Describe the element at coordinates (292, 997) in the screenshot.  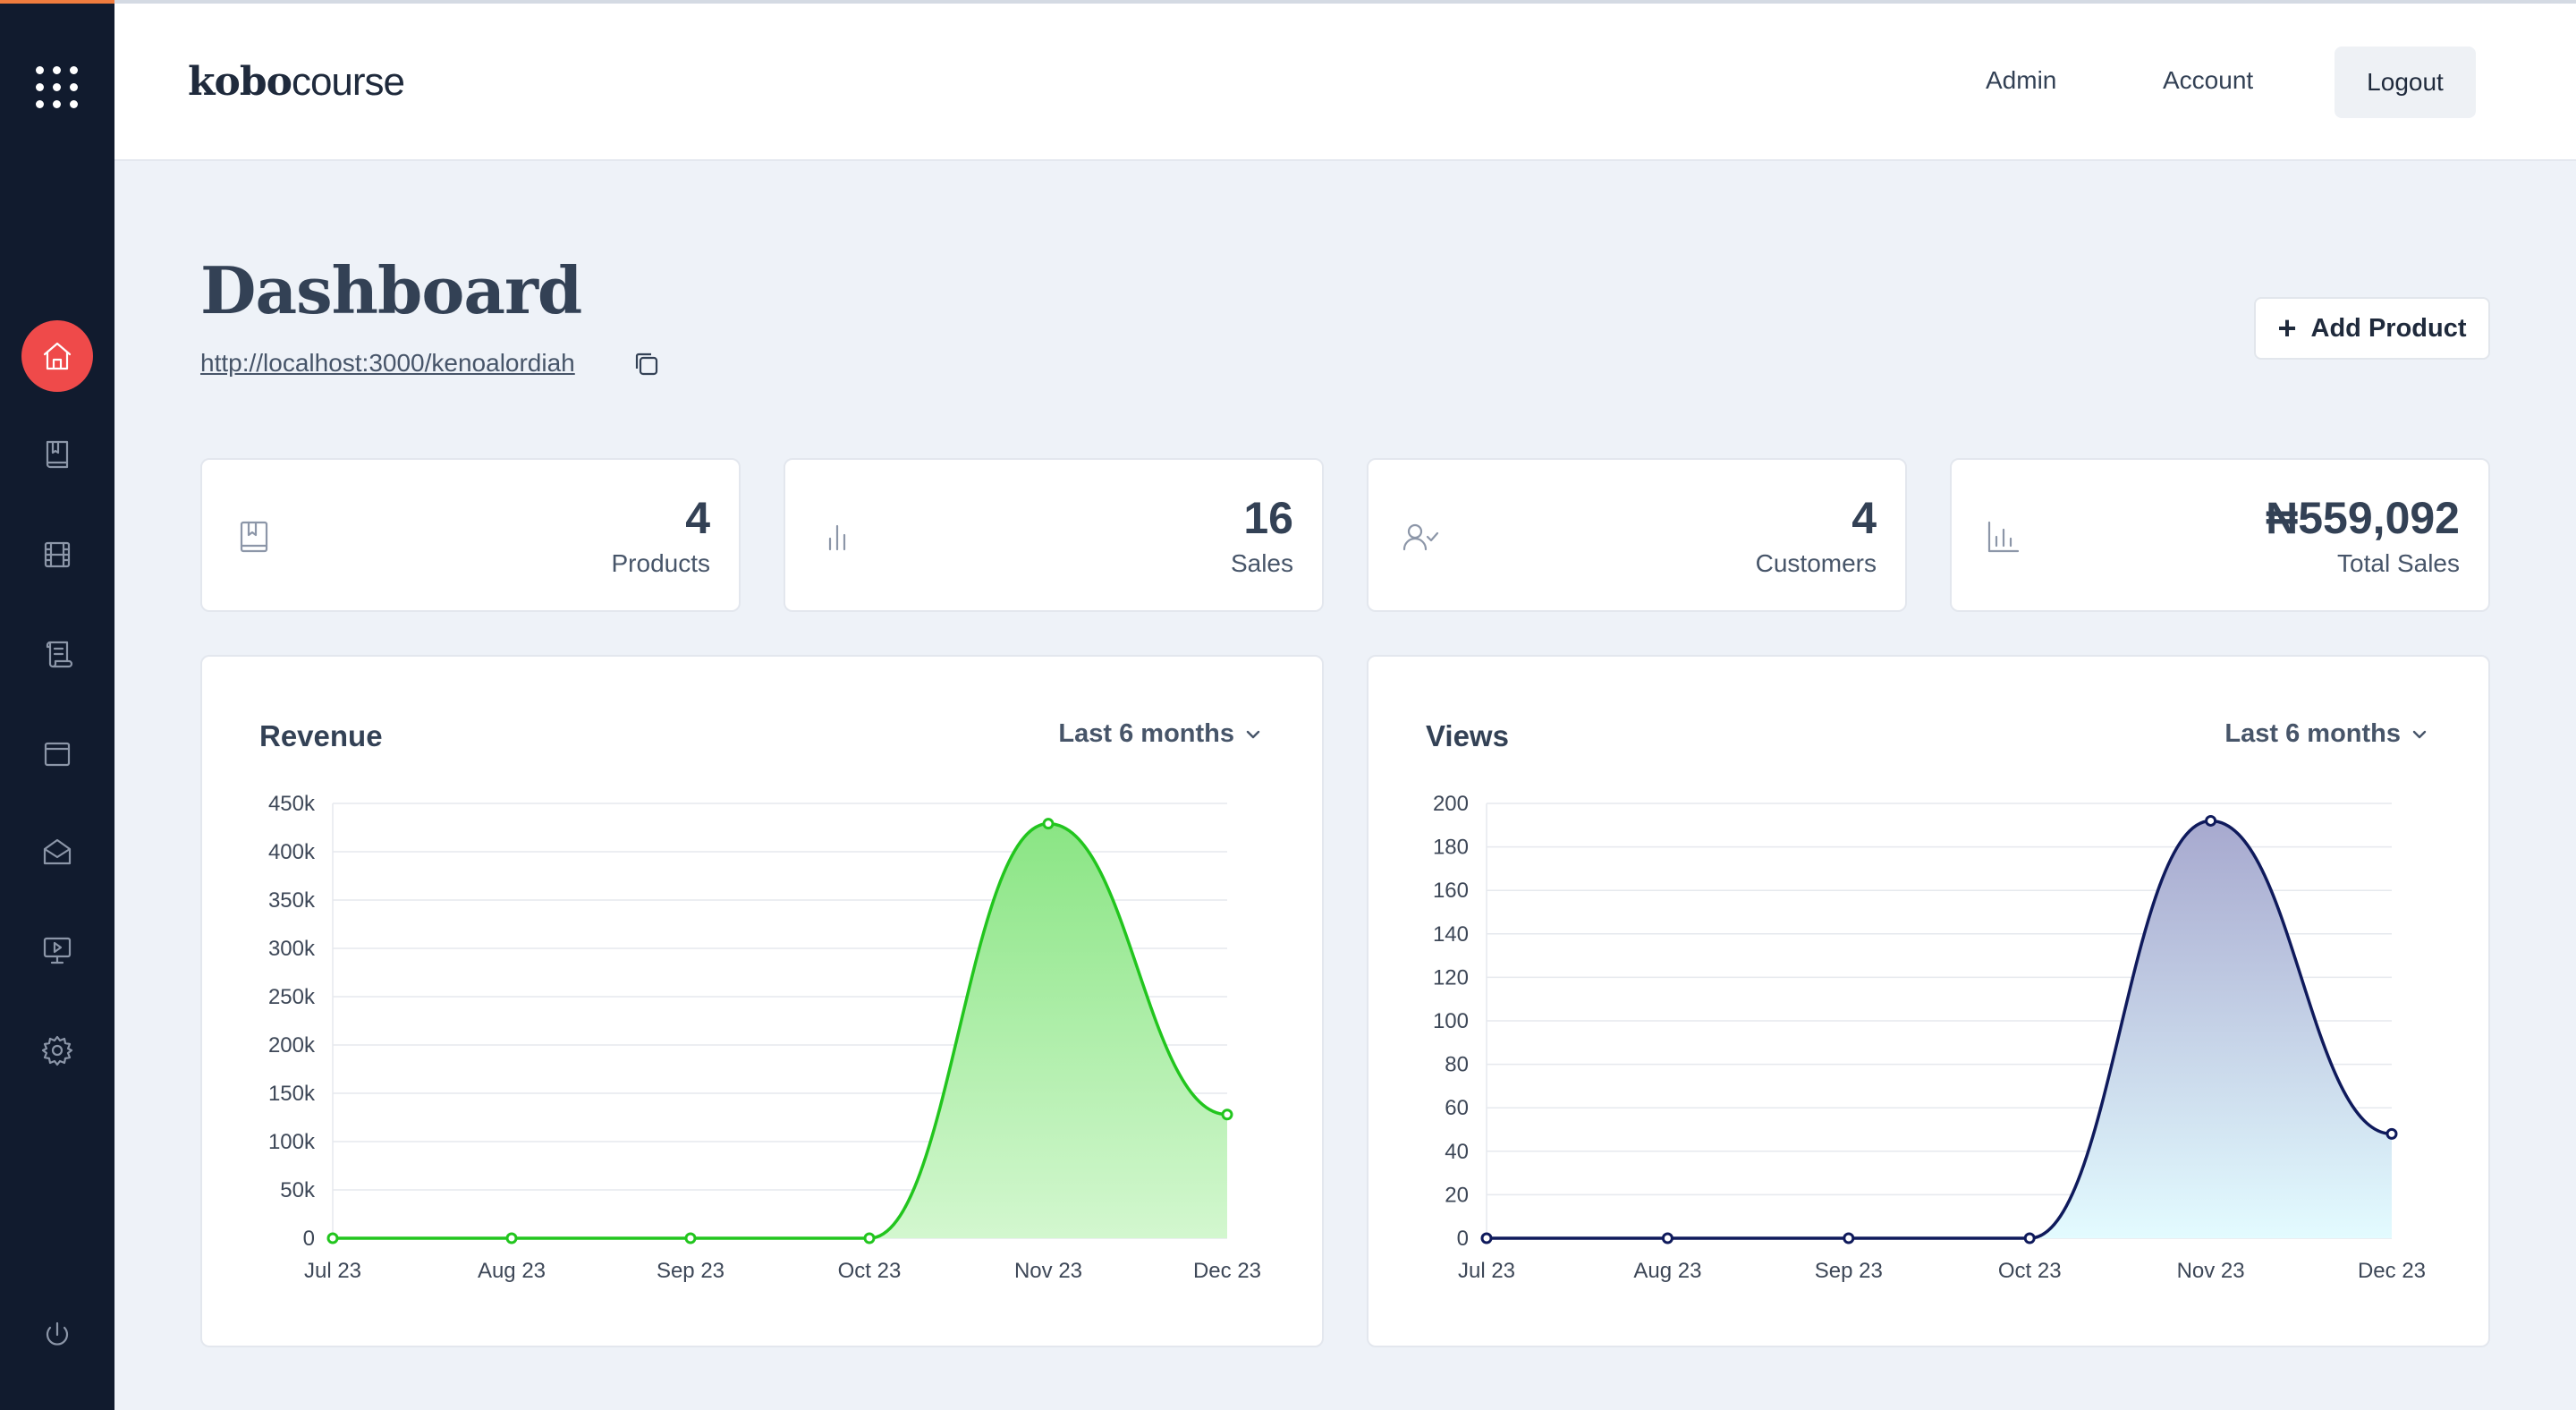
I see `y-tick-label: 250k` at that location.